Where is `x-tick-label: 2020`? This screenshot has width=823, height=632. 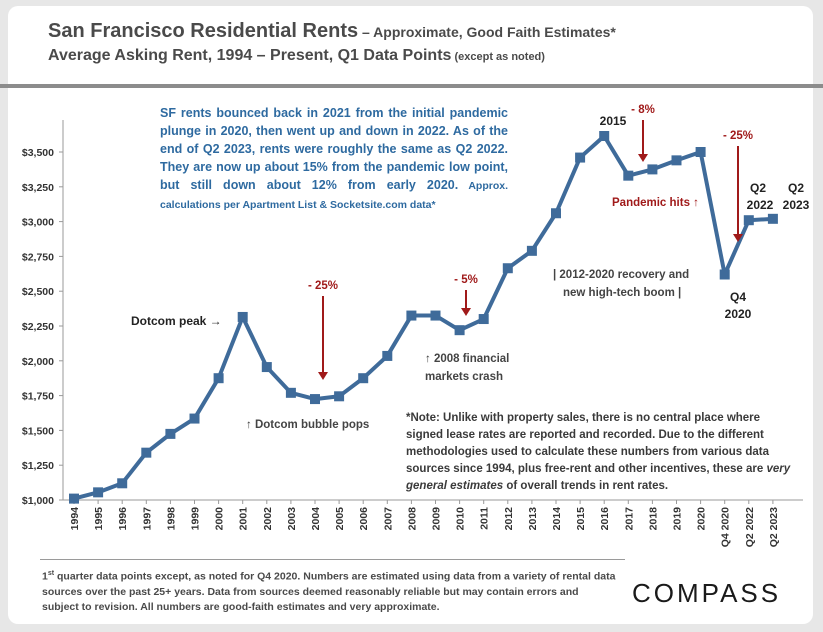
x-tick-label: 2020 is located at coordinates (702, 519).